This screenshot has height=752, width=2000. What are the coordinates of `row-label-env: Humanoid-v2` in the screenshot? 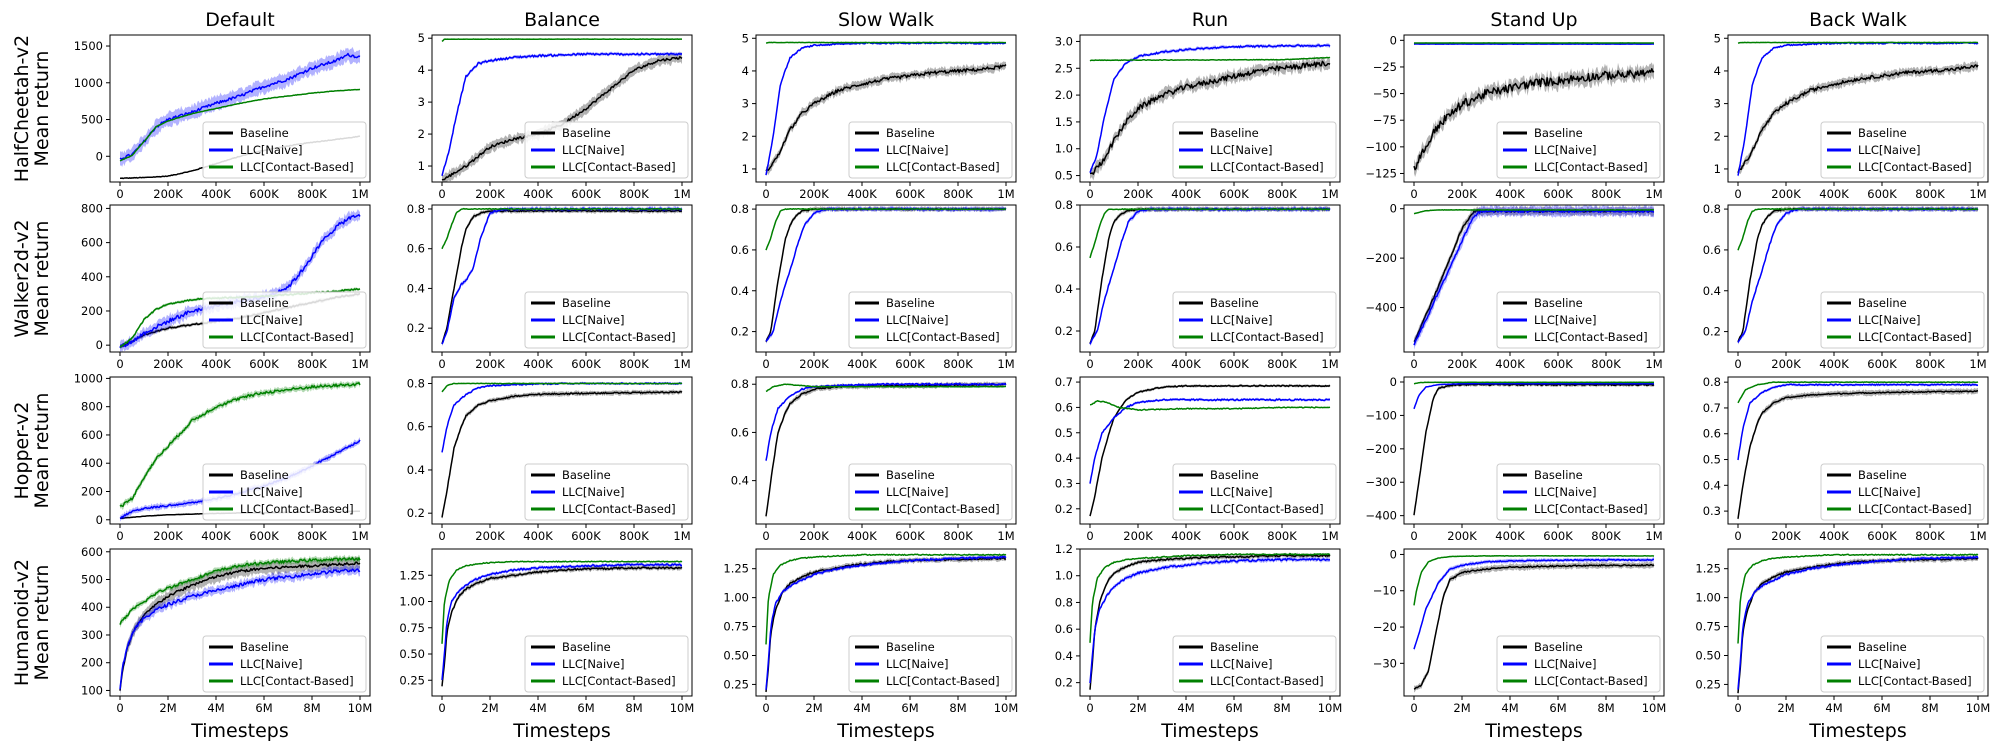 It's located at (22, 622).